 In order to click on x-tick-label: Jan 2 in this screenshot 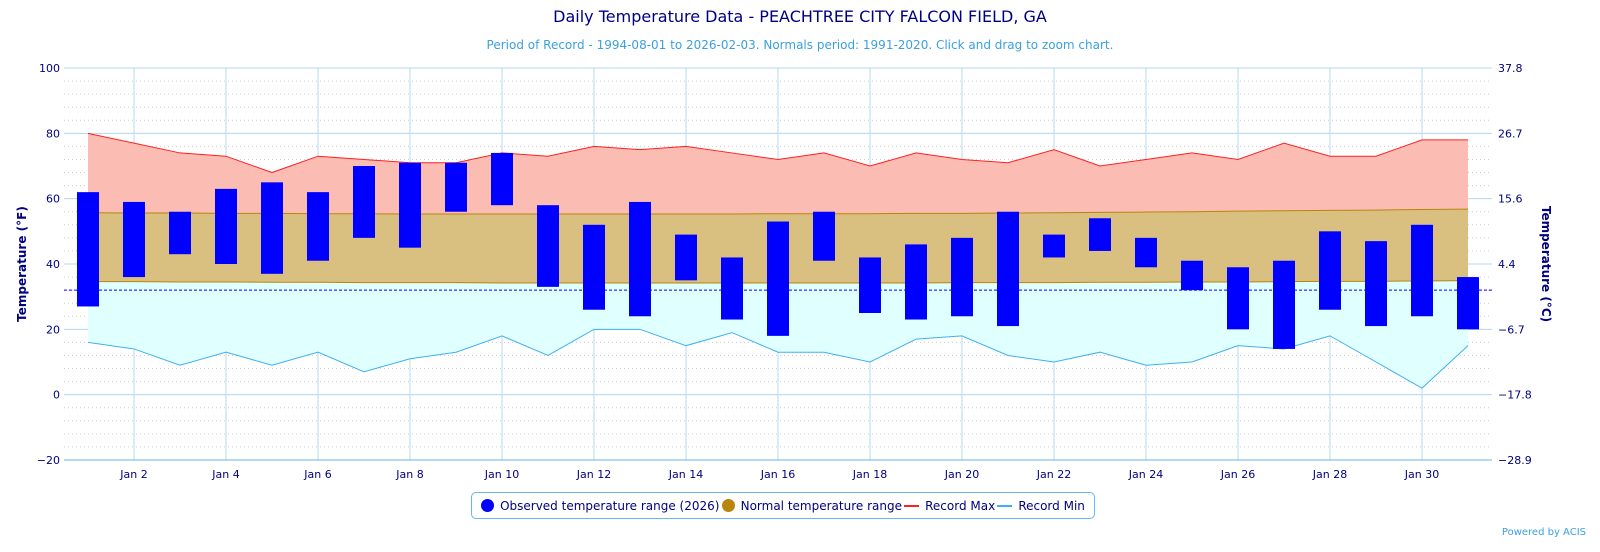, I will do `click(133, 474)`.